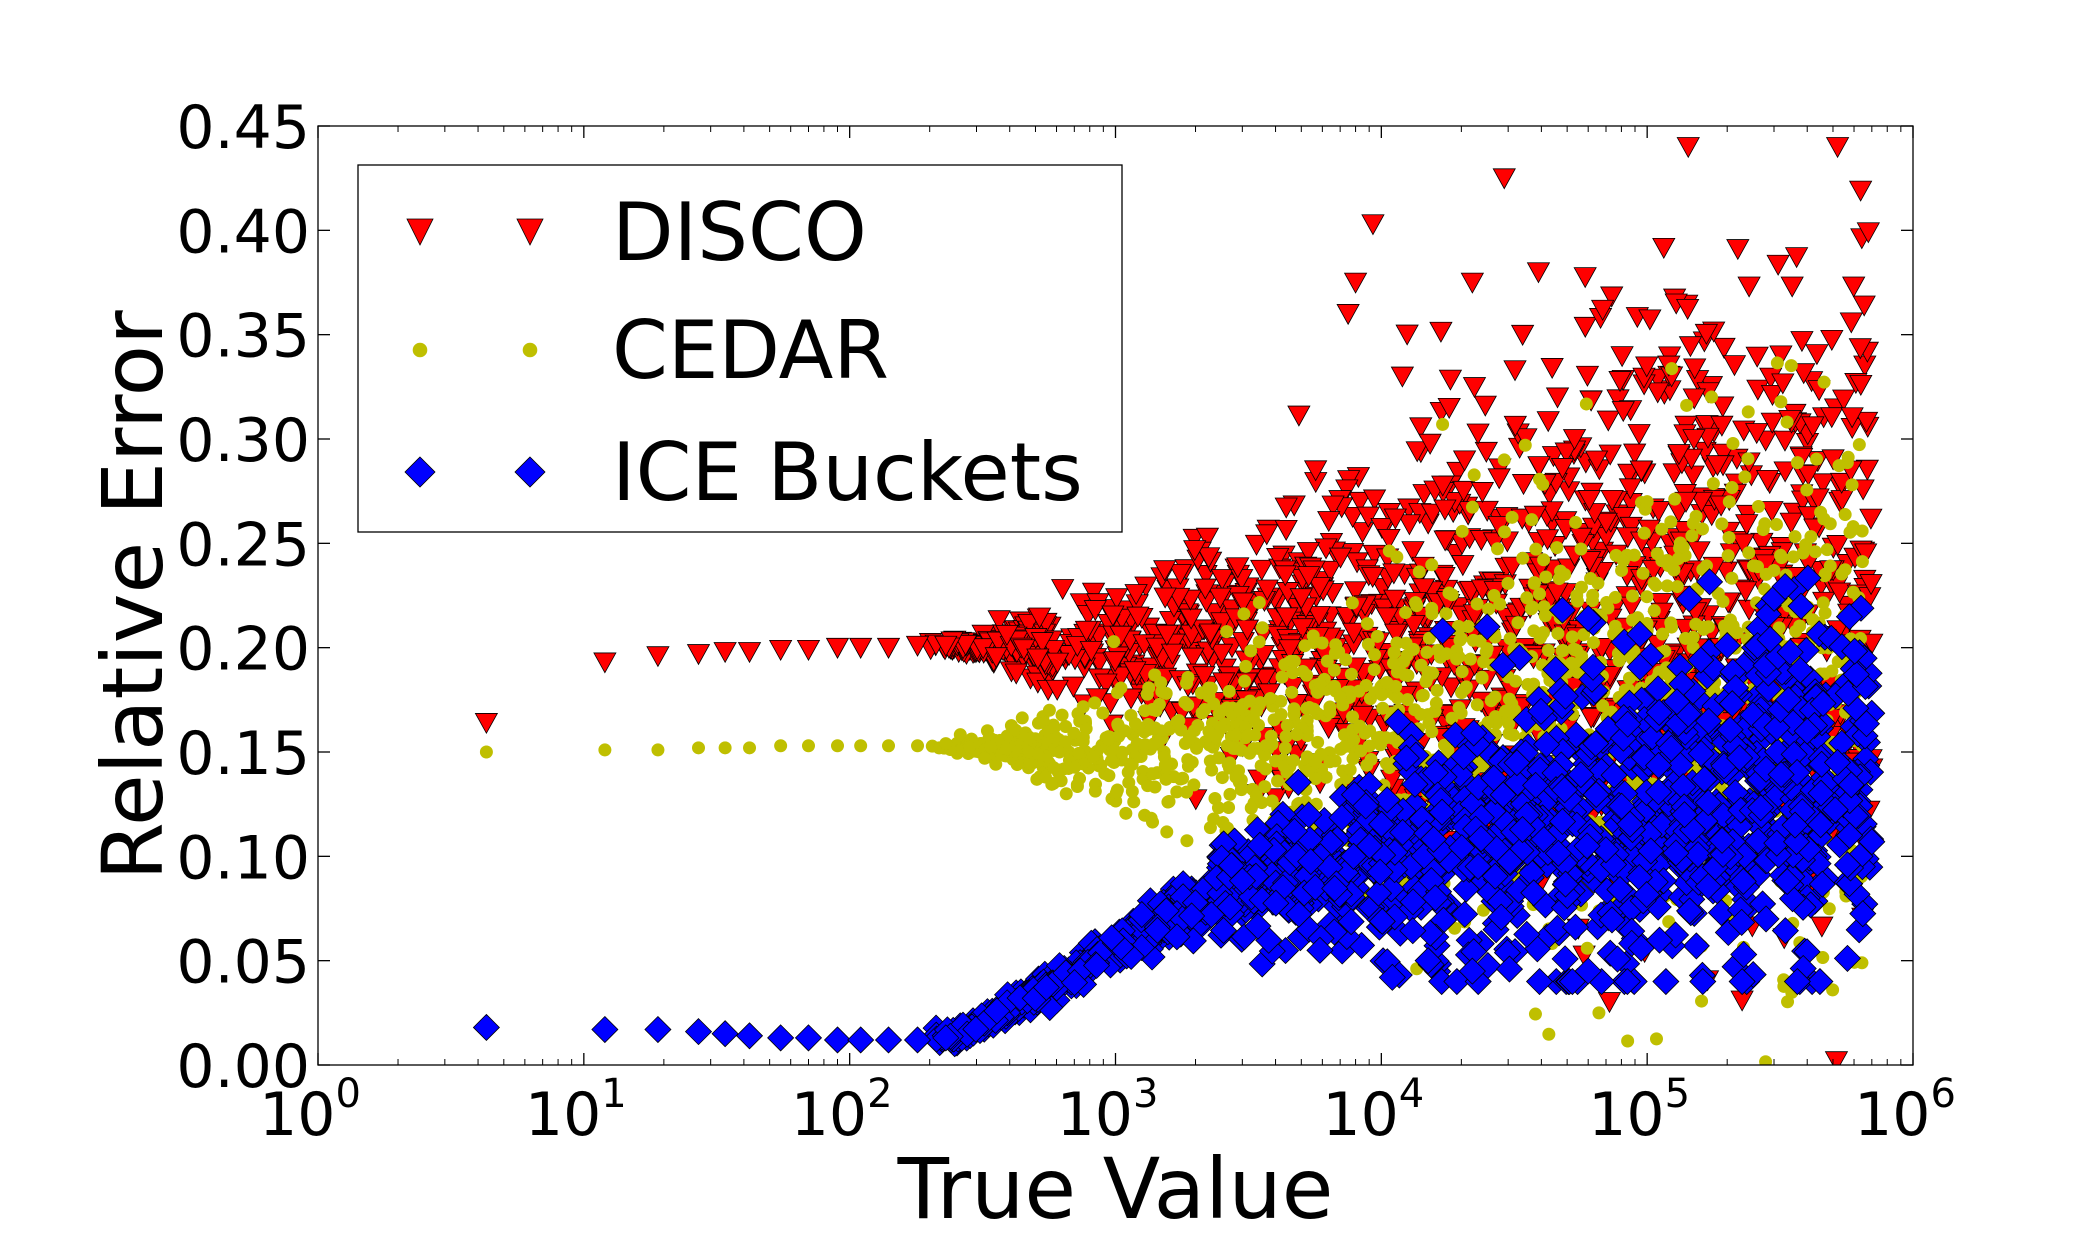 This screenshot has width=2100, height=1240. I want to click on legend-label: ICE Buckets, so click(847, 472).